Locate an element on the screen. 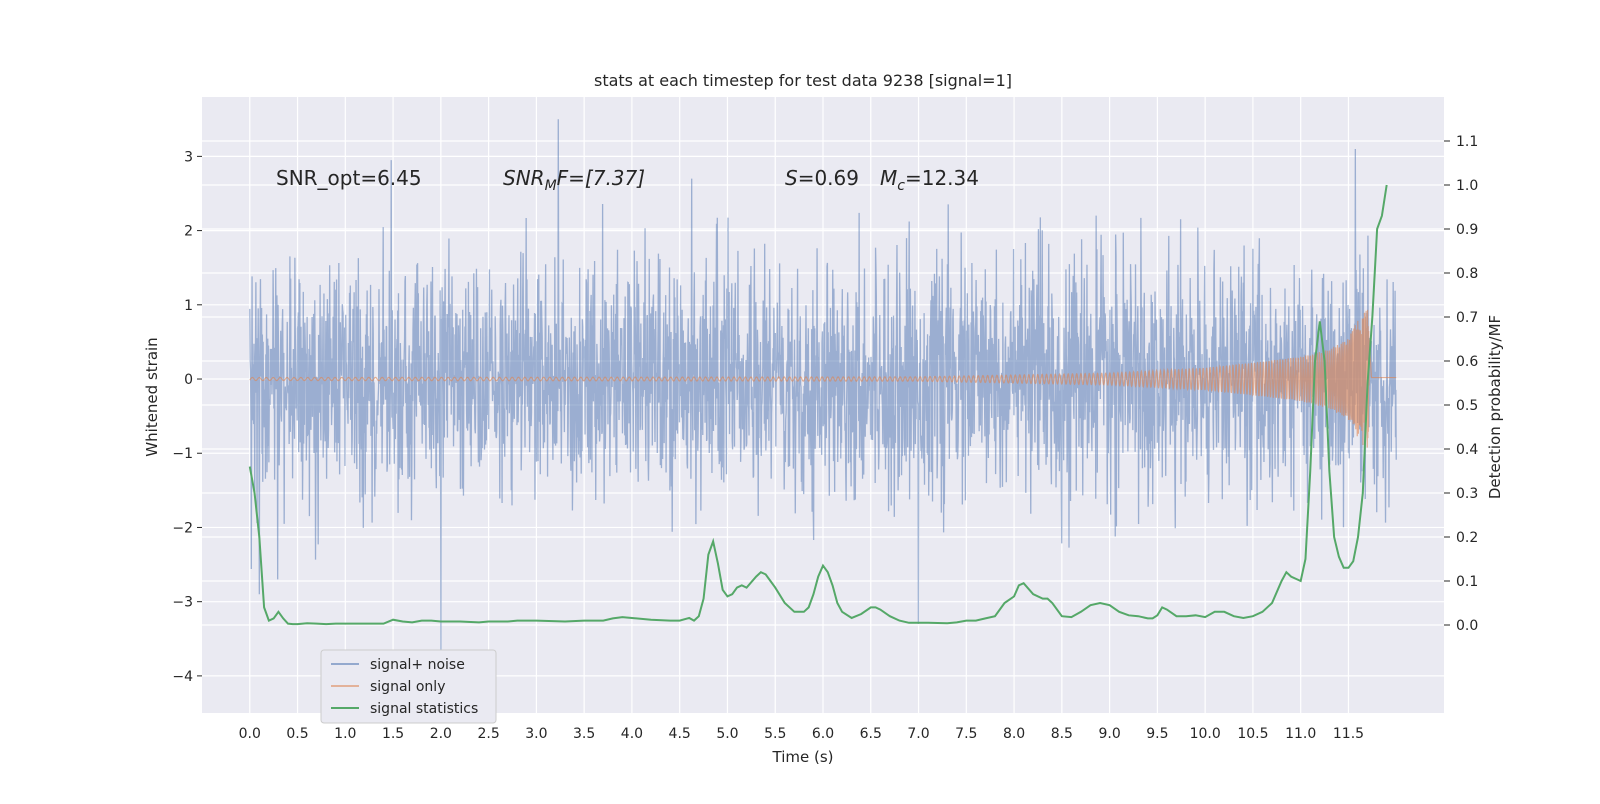 This screenshot has width=1600, height=804. x-tick-label: 11.5 is located at coordinates (1348, 734).